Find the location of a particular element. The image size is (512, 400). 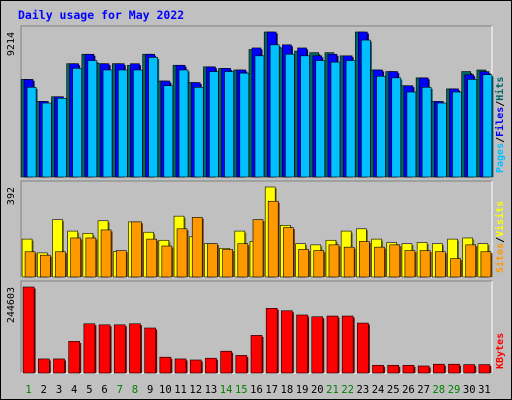

x-tick-label: 18 is located at coordinates (287, 390).